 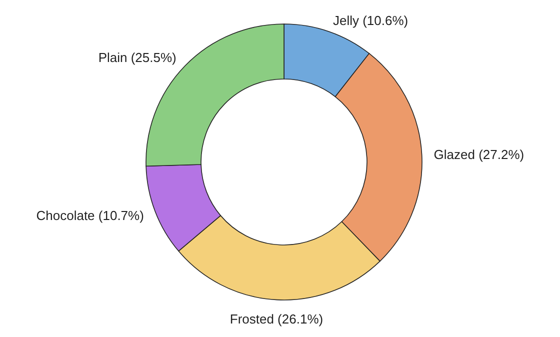 What do you see at coordinates (370, 20) in the screenshot?
I see `slice-label: Jelly (10.6%)` at bounding box center [370, 20].